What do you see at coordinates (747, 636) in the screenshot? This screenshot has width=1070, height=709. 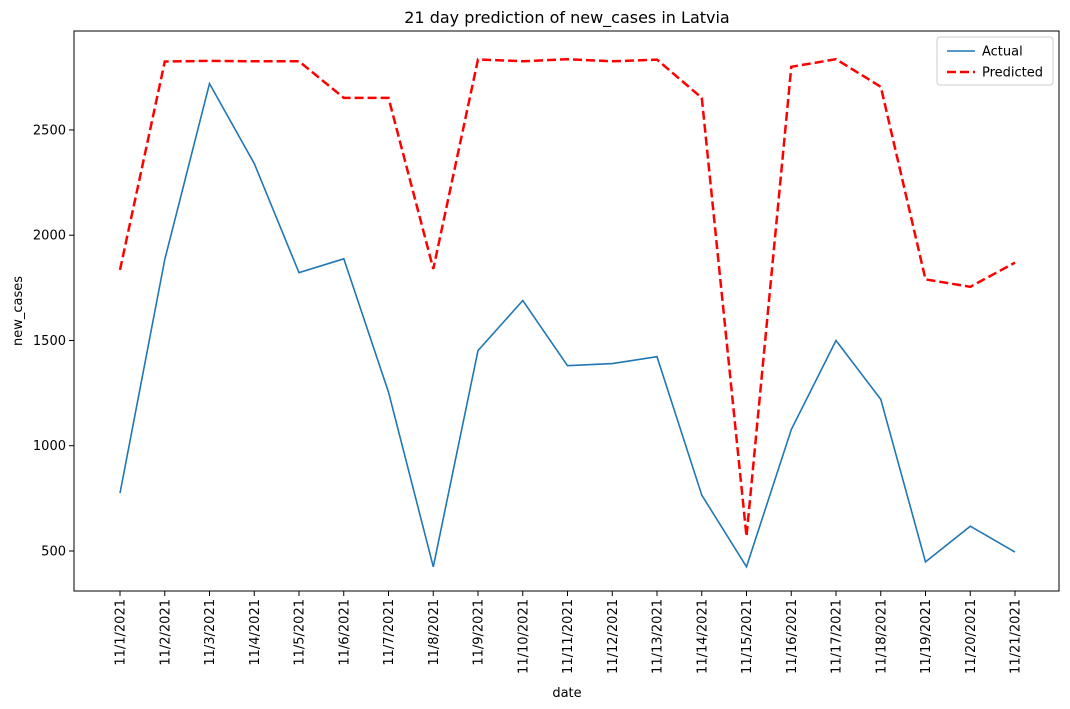 I see `x-tick-label: 11/15/2021` at bounding box center [747, 636].